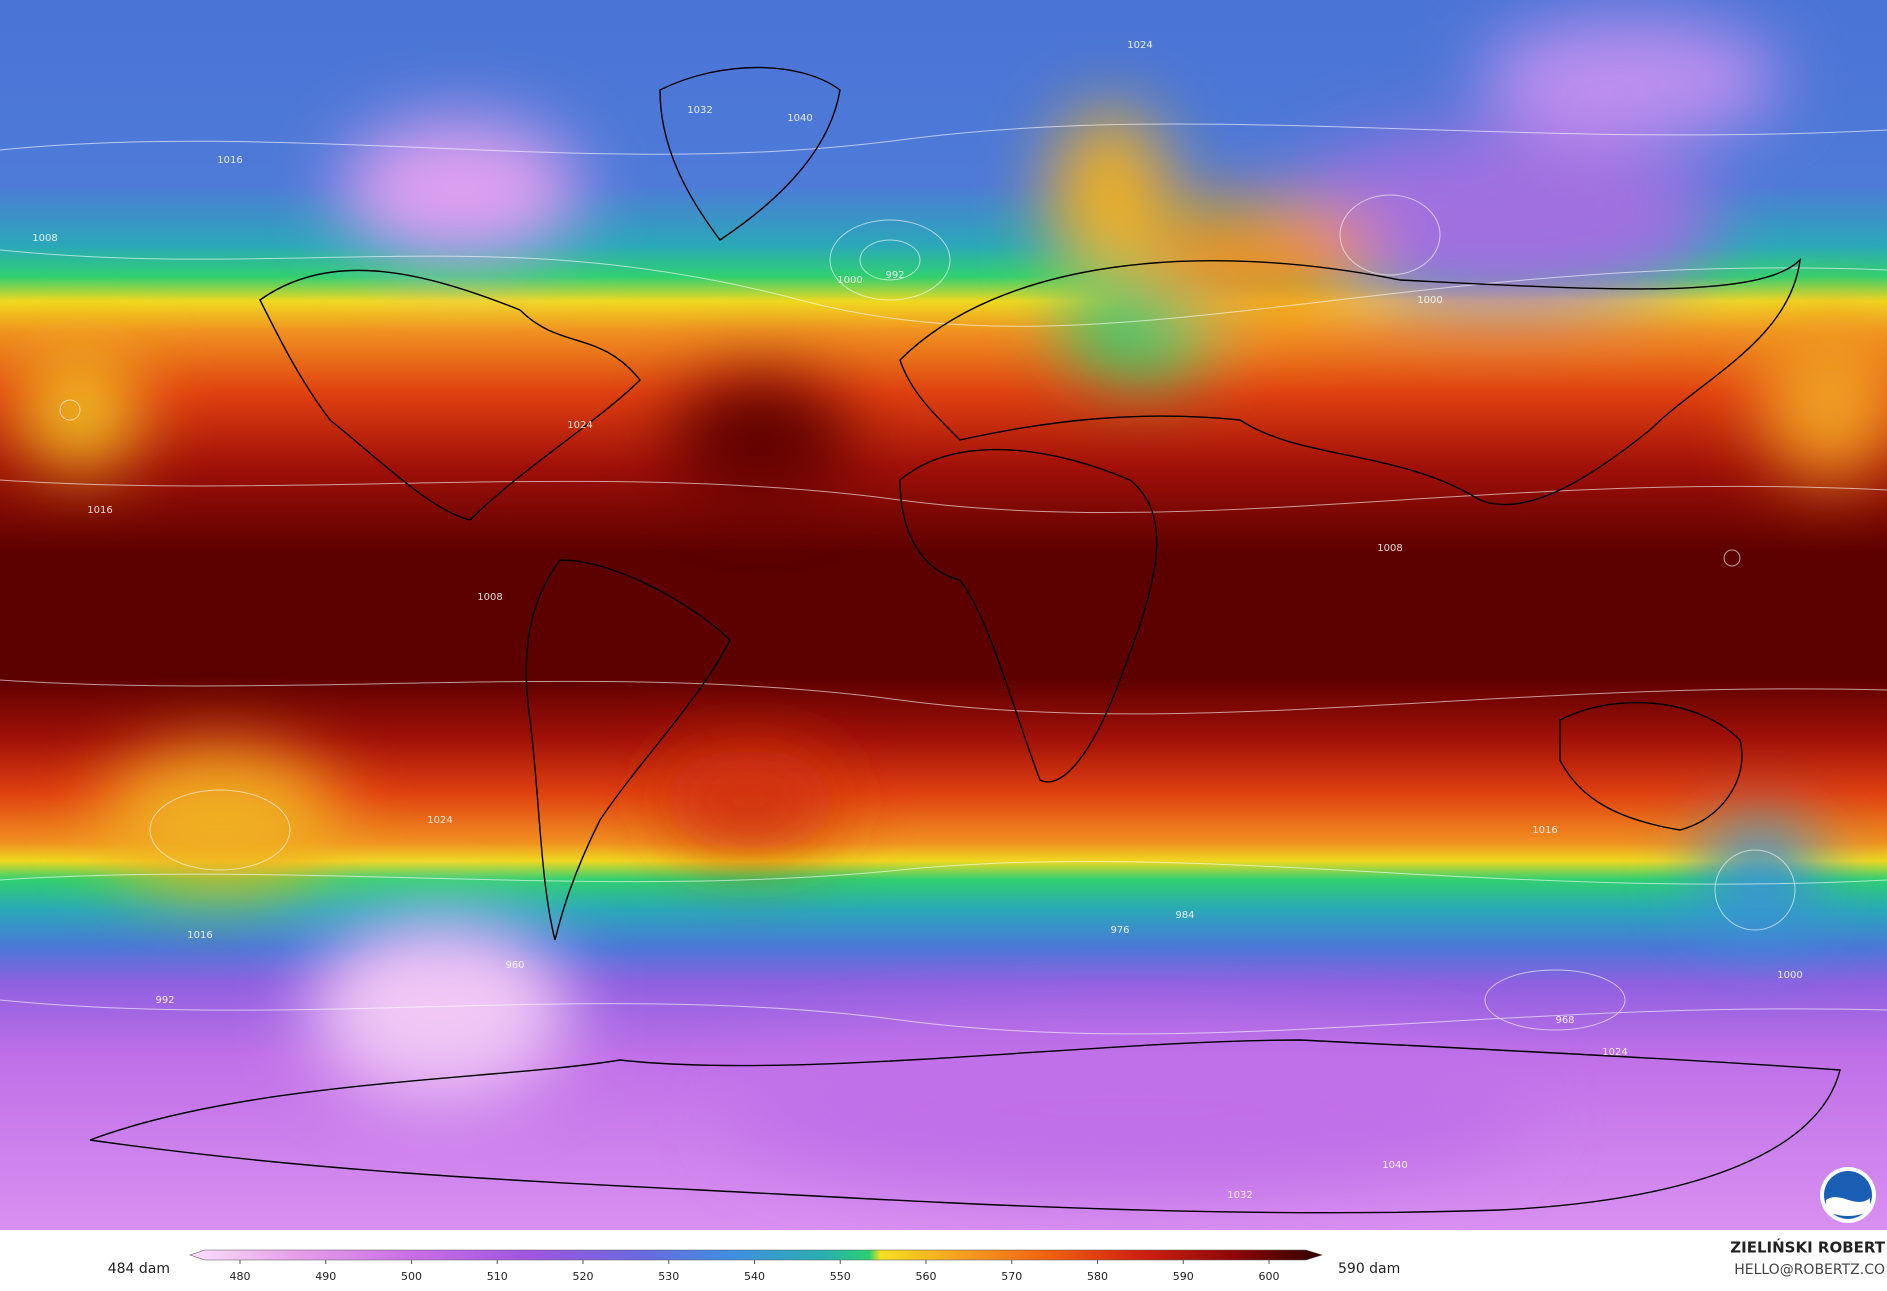  What do you see at coordinates (754, 1276) in the screenshot?
I see `colorbar-tick-label: 540` at bounding box center [754, 1276].